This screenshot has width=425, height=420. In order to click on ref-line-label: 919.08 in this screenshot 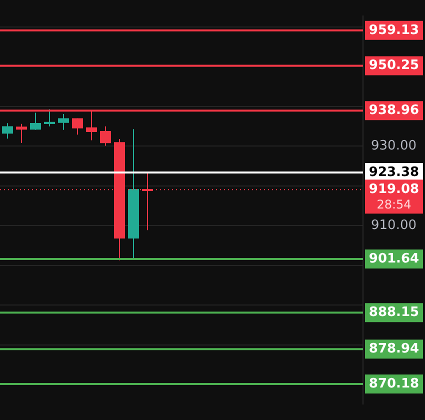, I will do `click(394, 189)`.